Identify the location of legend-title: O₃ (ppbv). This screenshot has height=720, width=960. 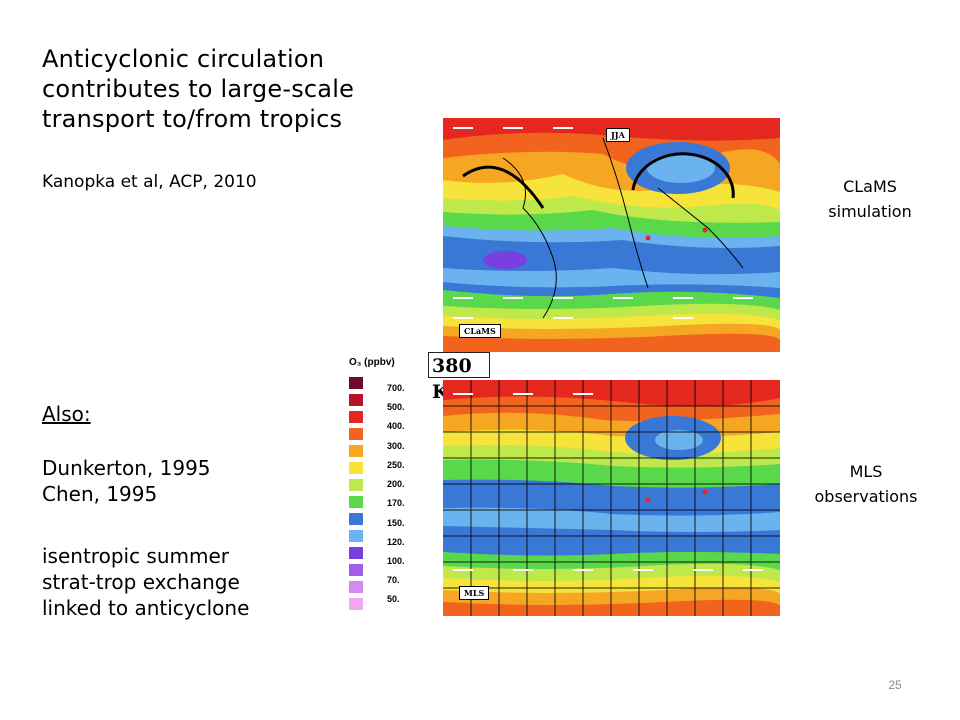
(372, 362).